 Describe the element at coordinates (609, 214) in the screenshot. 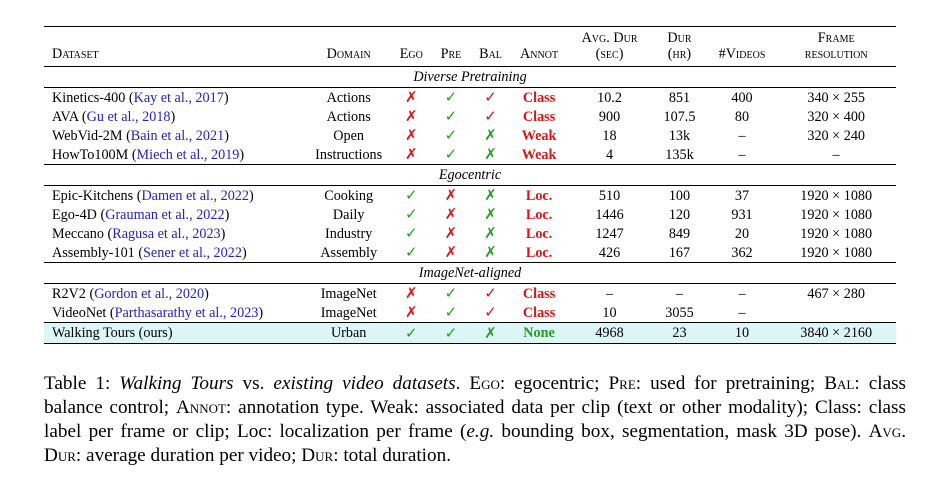

I see `cell-avg-dur: 1446` at that location.